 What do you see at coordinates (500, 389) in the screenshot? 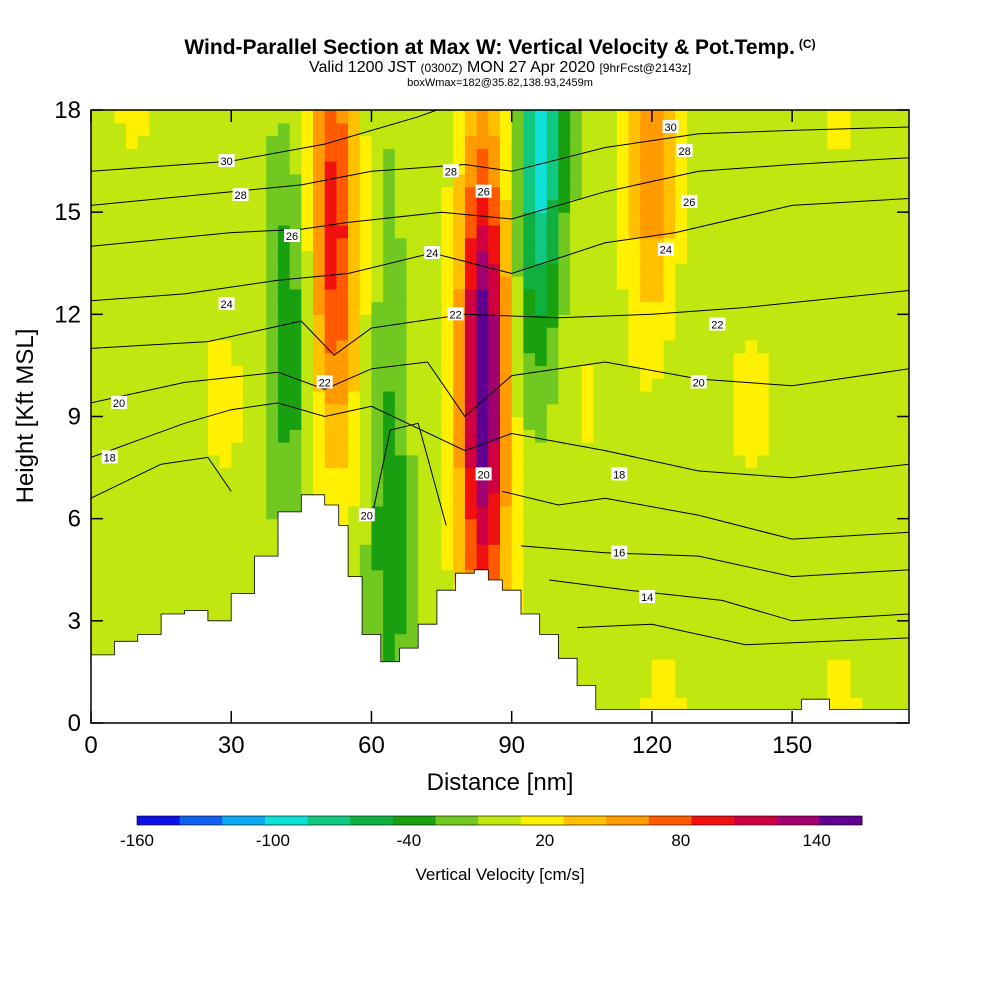
I see `isentrope-line` at bounding box center [500, 389].